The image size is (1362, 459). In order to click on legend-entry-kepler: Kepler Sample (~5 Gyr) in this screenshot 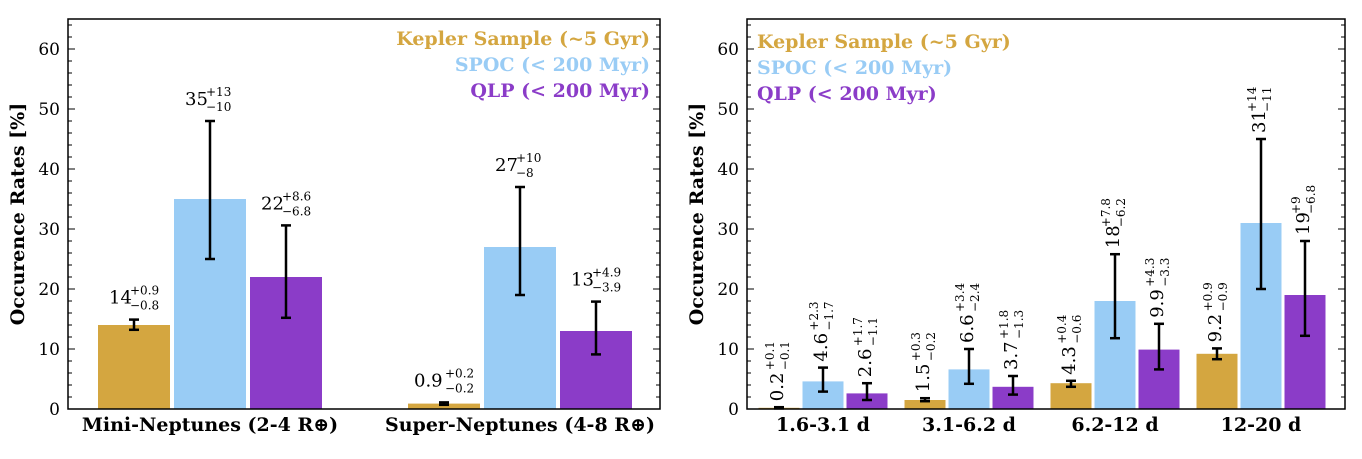, I will do `click(523, 39)`.